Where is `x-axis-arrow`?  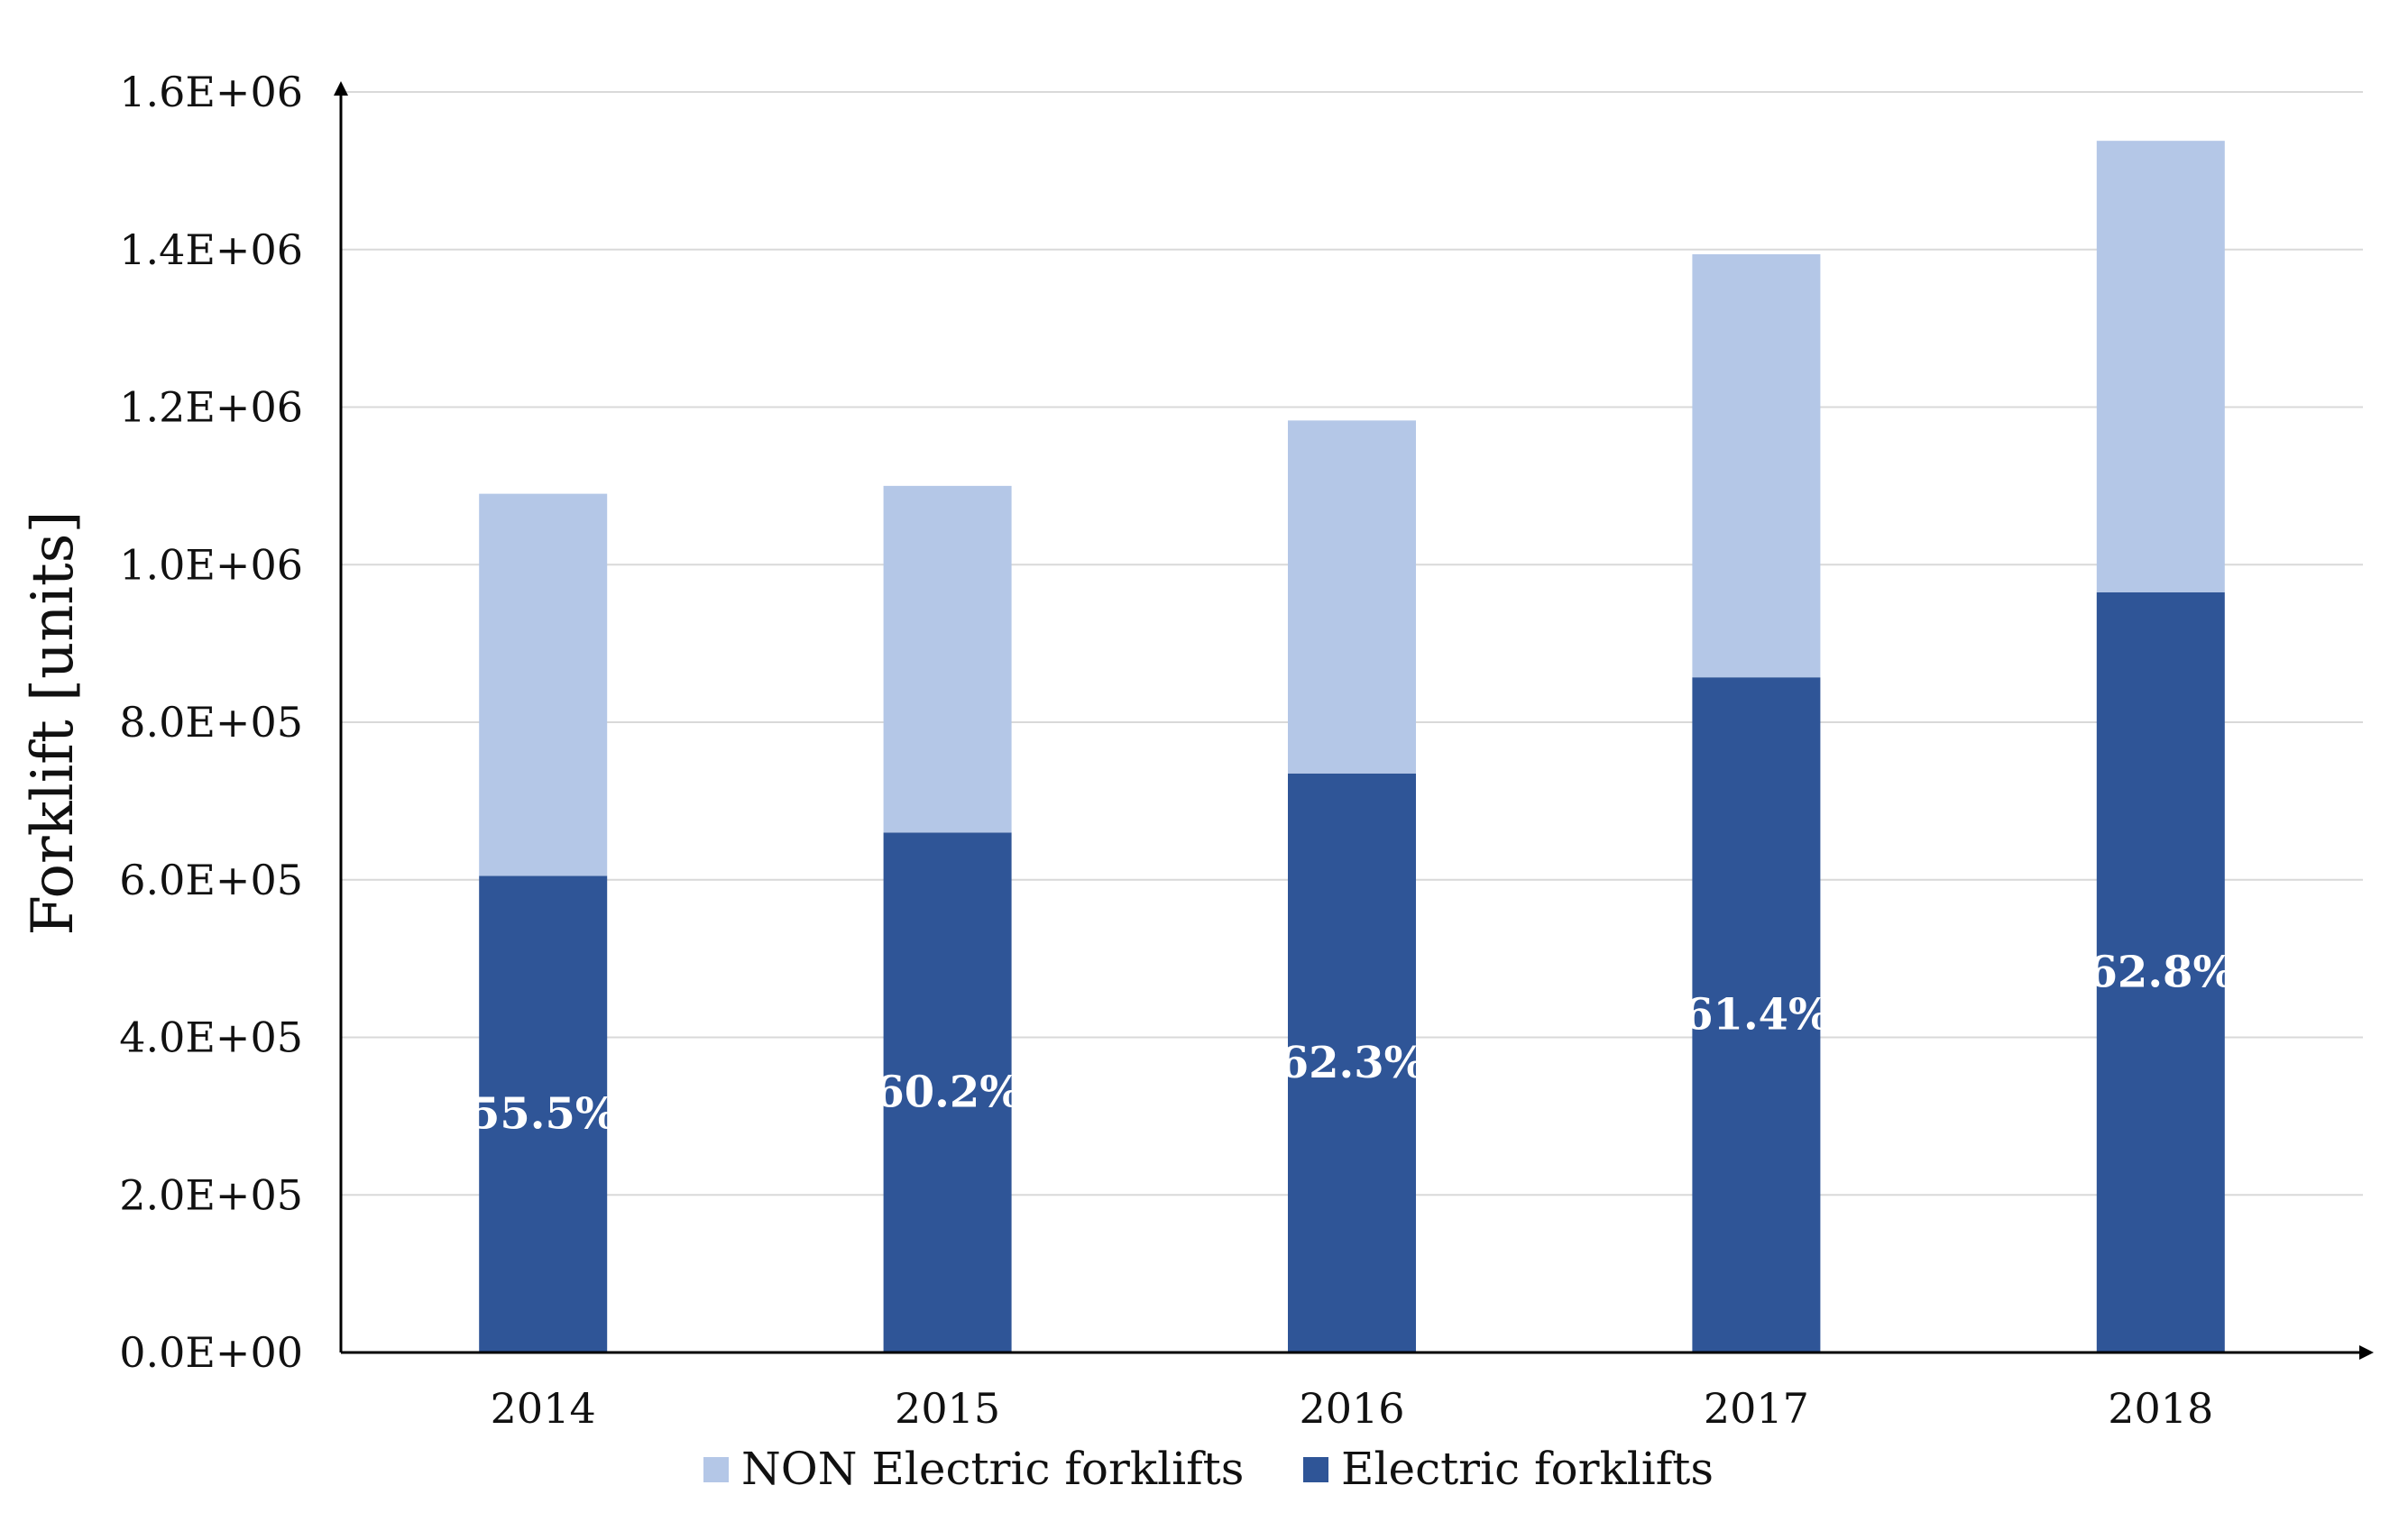
x-axis-arrow is located at coordinates (2366, 1353).